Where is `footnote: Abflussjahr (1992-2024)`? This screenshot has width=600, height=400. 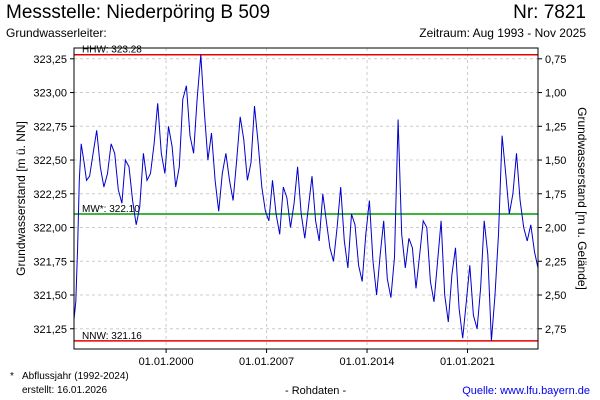 footnote: Abflussjahr (1992-2024) is located at coordinates (75, 376).